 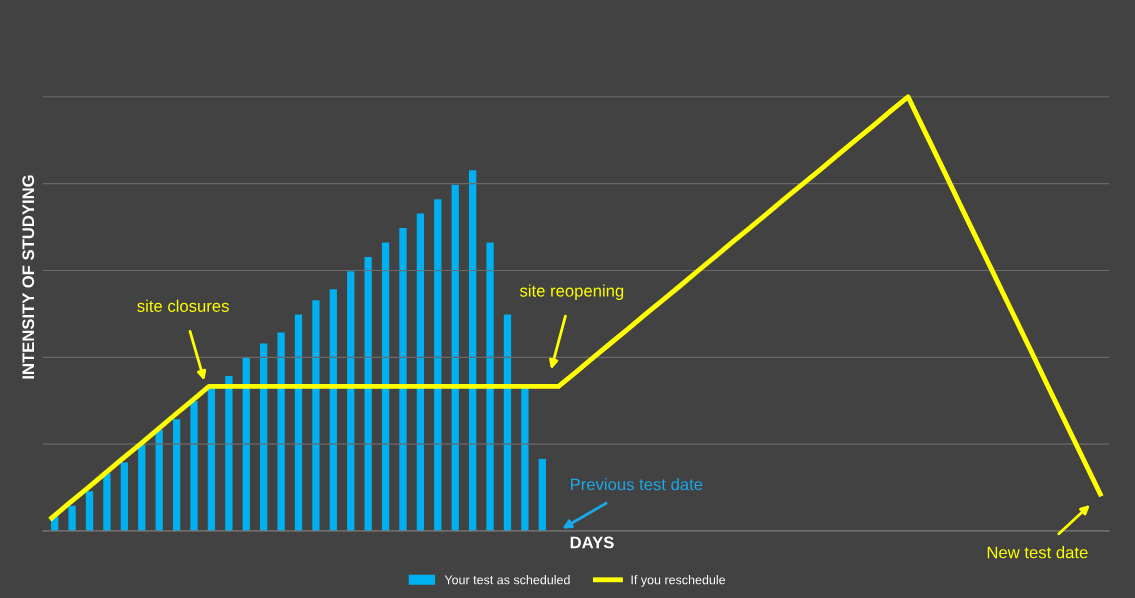 I want to click on legend-label: Your test as scheduled, so click(x=507, y=580).